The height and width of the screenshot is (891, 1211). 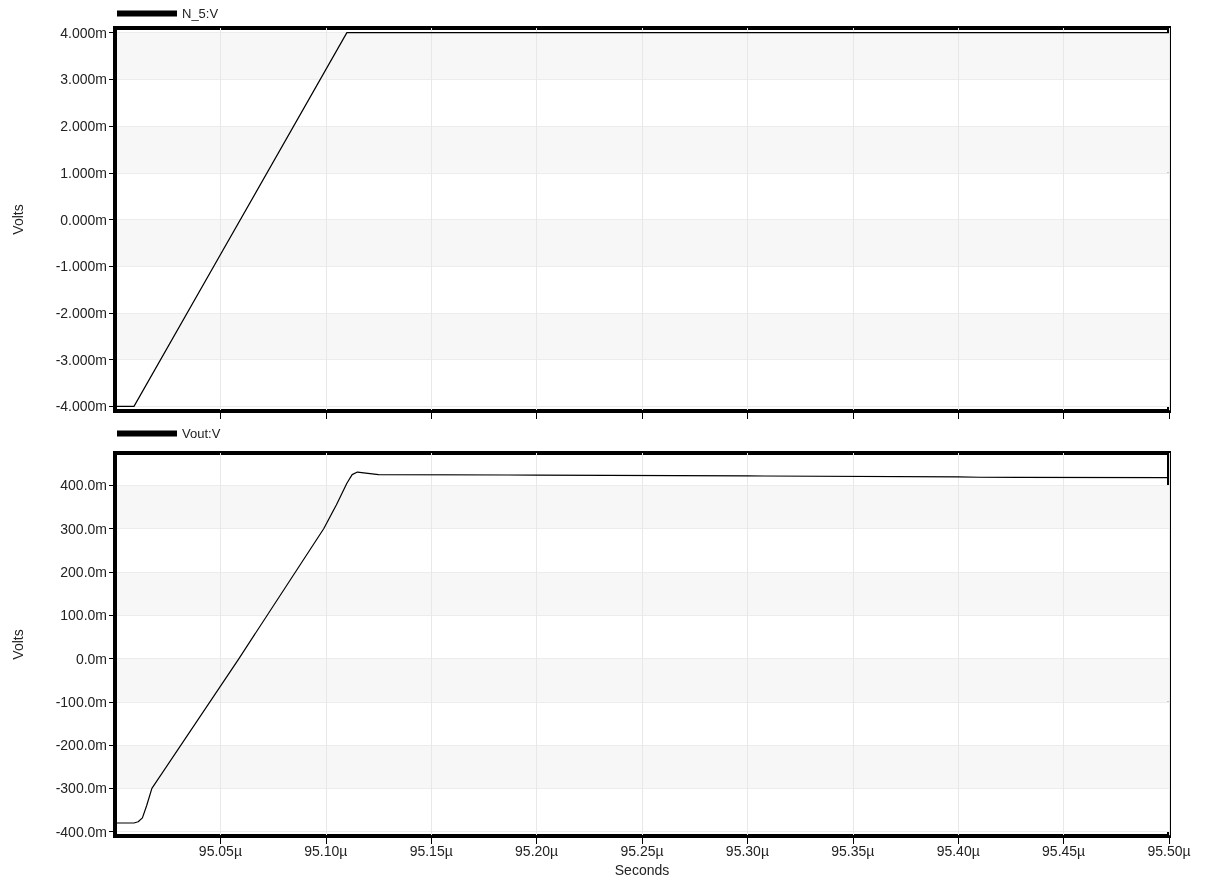 I want to click on y-tick-label: 100.0m, so click(x=83, y=615).